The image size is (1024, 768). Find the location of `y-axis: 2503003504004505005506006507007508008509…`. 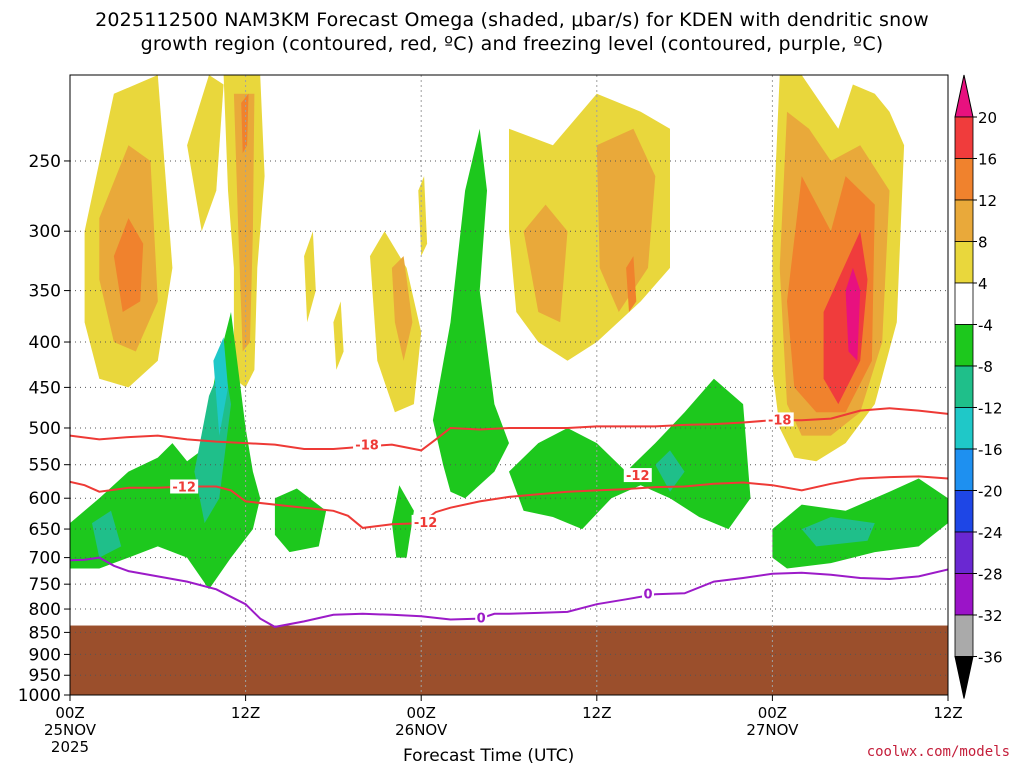

y-axis: 2503003504004505005506006507007508008509… is located at coordinates (44, 429).